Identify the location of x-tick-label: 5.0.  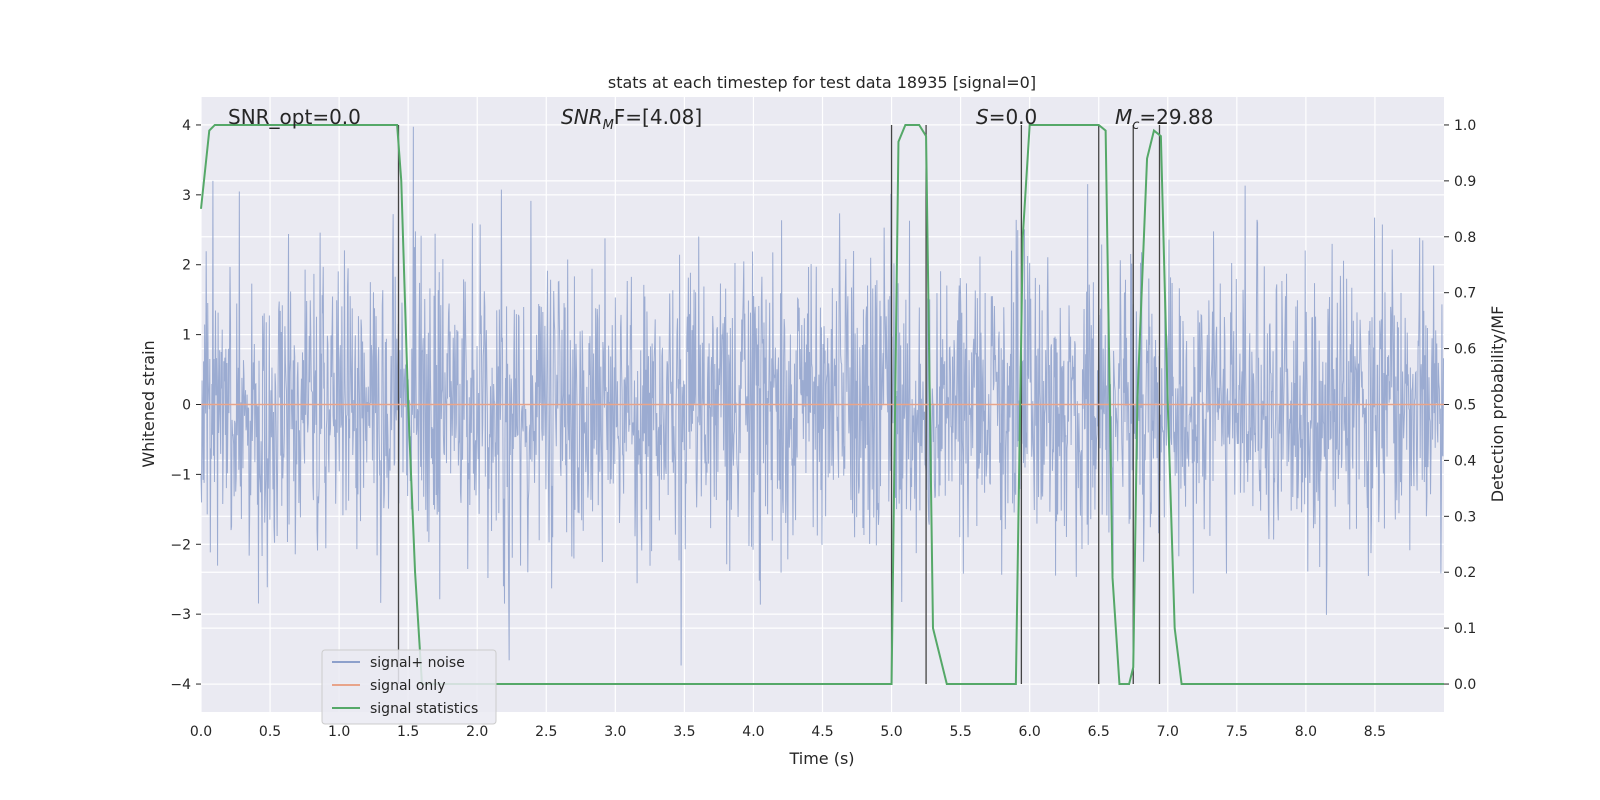
(891, 732).